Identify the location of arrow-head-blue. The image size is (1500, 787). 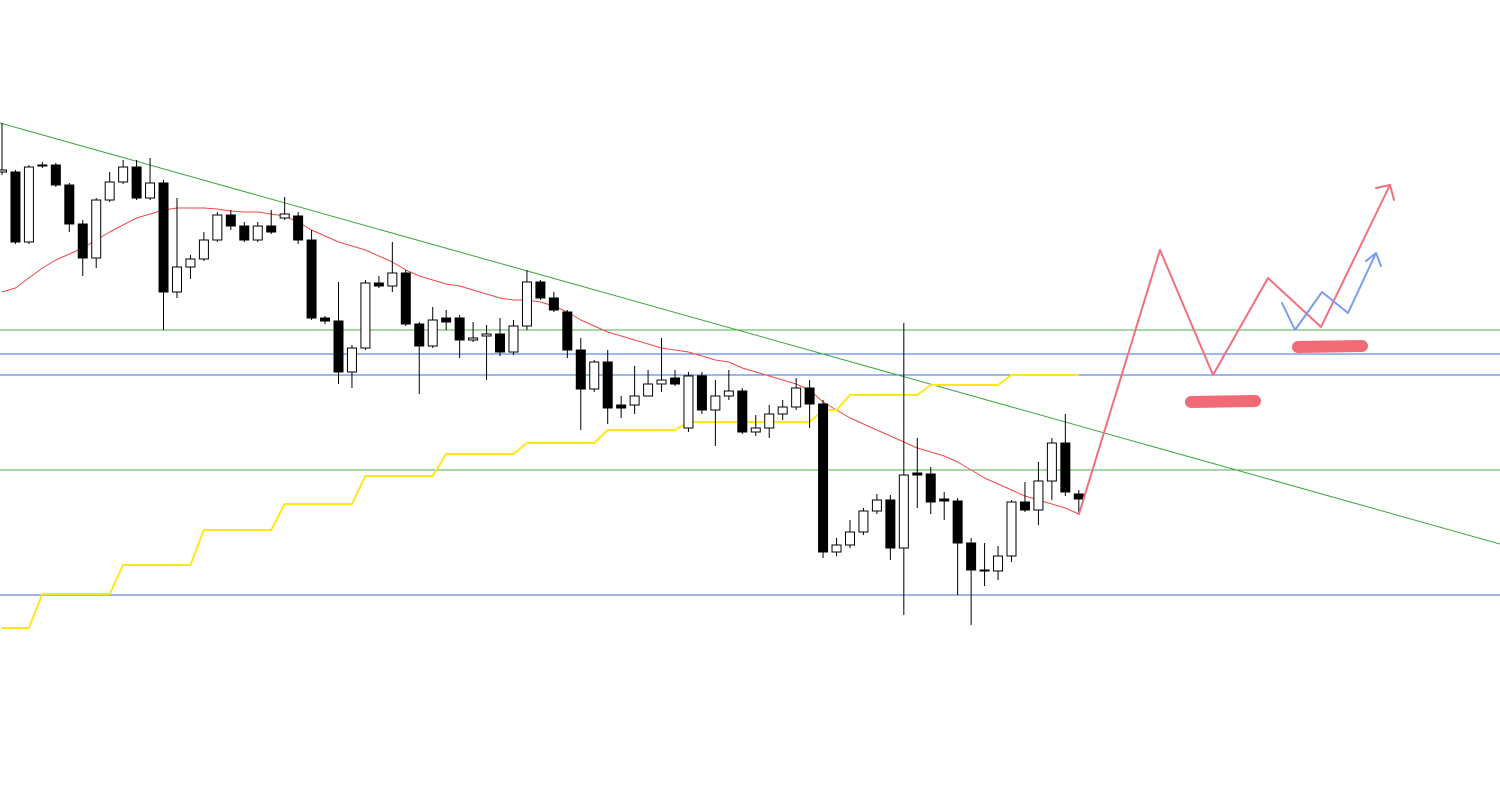
(1373, 259).